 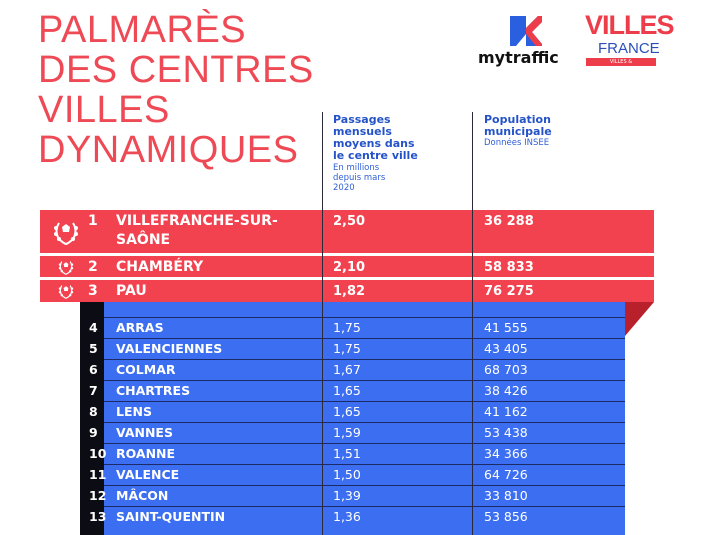 What do you see at coordinates (506, 516) in the screenshot?
I see `population: 53 856` at bounding box center [506, 516].